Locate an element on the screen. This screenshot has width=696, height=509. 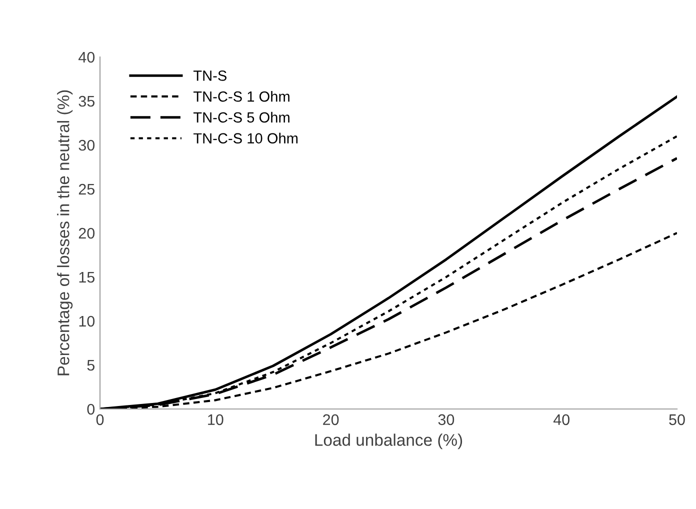
legend-label: TN-C-S 1 Ohm is located at coordinates (241, 96).